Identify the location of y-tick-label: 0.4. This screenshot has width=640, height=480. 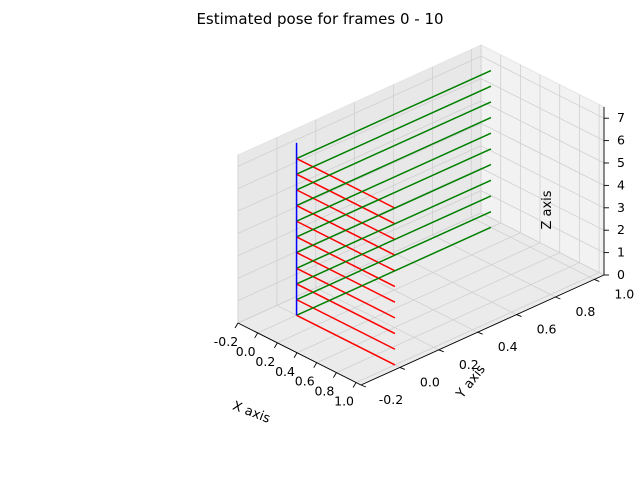
(508, 346).